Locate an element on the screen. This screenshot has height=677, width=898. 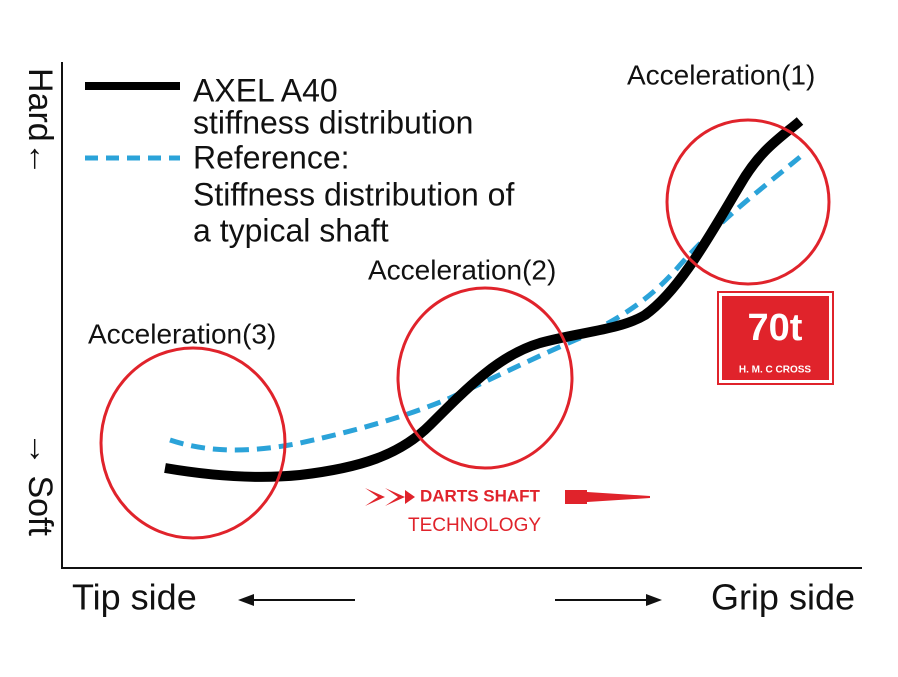
annotation: Acceleration(3) is located at coordinates (182, 333).